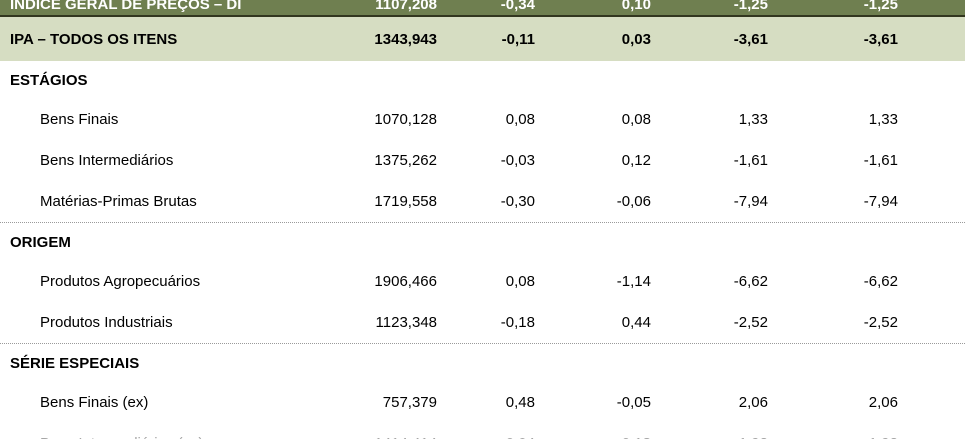 Image resolution: width=971 pixels, height=439 pixels. Describe the element at coordinates (750, 281) in the screenshot. I see `row-value-var3: -6,62` at that location.